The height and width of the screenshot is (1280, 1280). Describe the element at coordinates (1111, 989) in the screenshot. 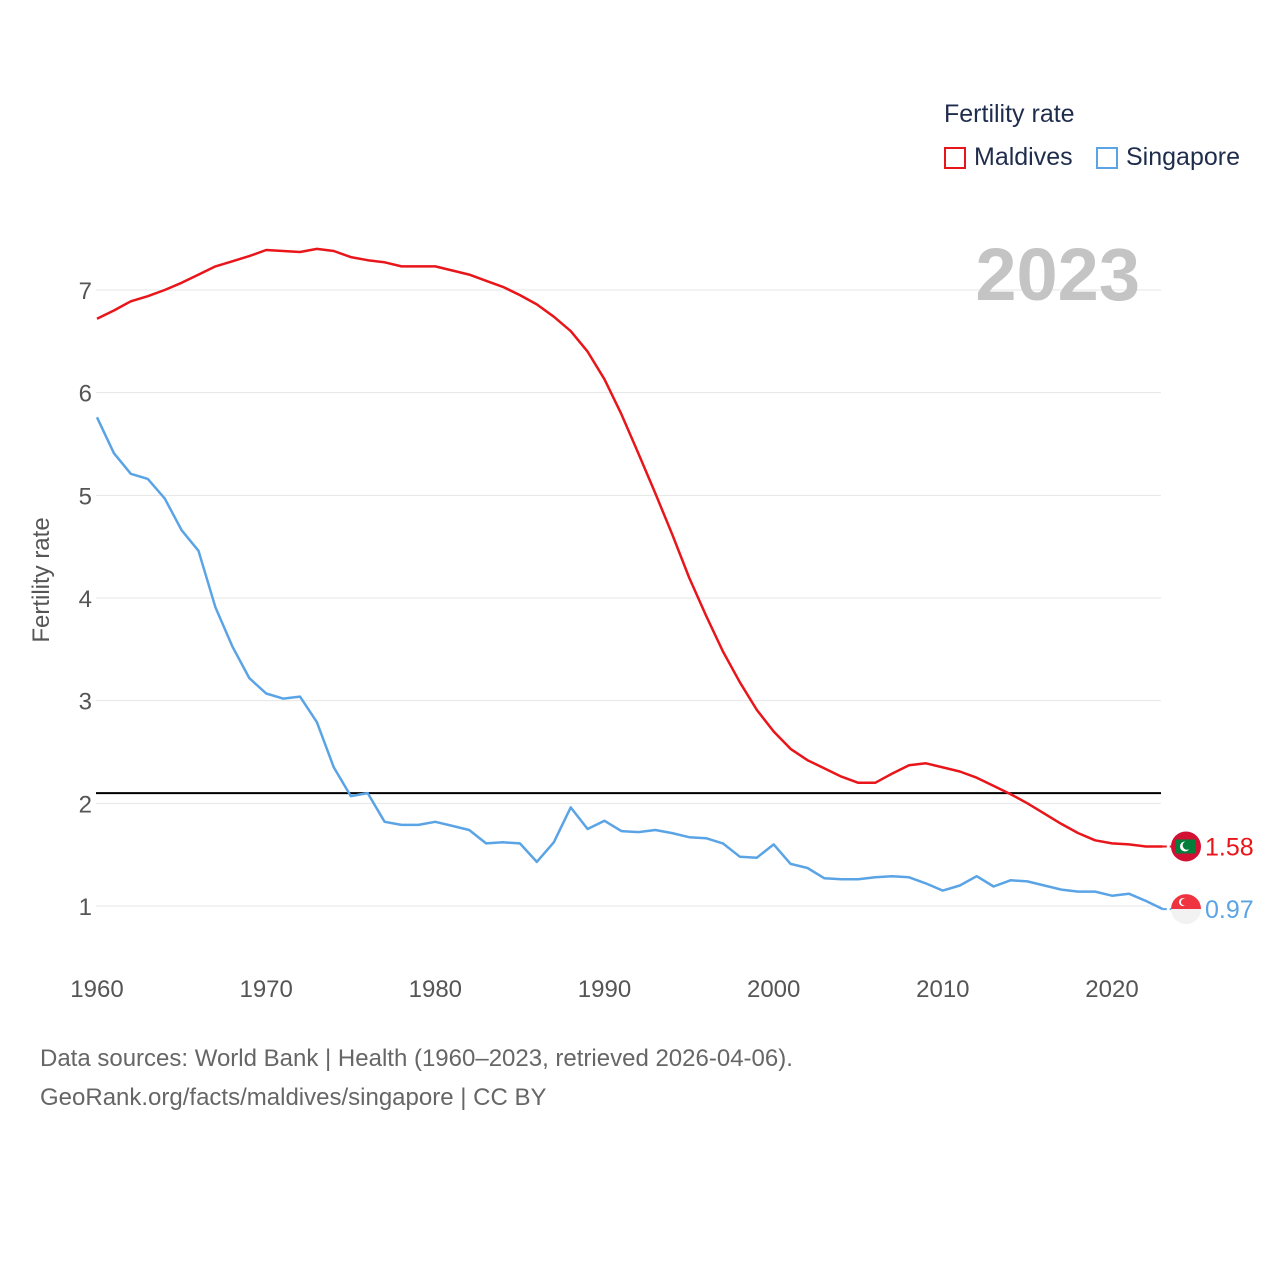

I see `x-tick-label-2020: 2020` at that location.